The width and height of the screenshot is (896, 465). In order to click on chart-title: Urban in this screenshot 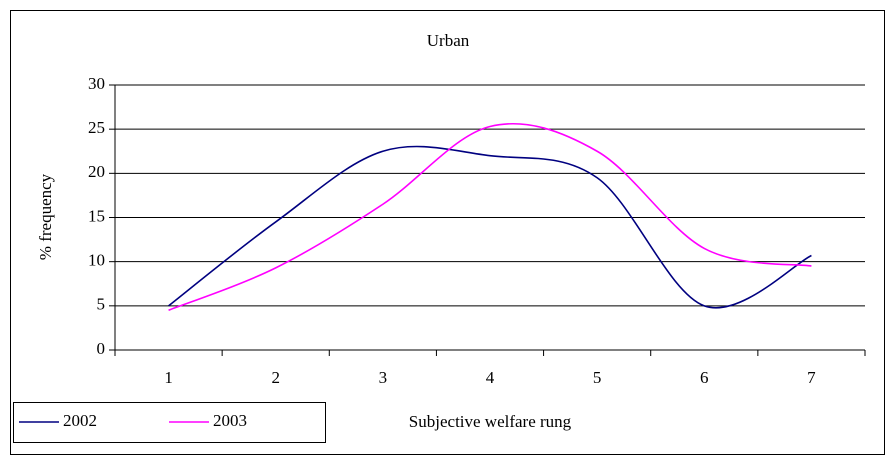, I will do `click(448, 40)`.